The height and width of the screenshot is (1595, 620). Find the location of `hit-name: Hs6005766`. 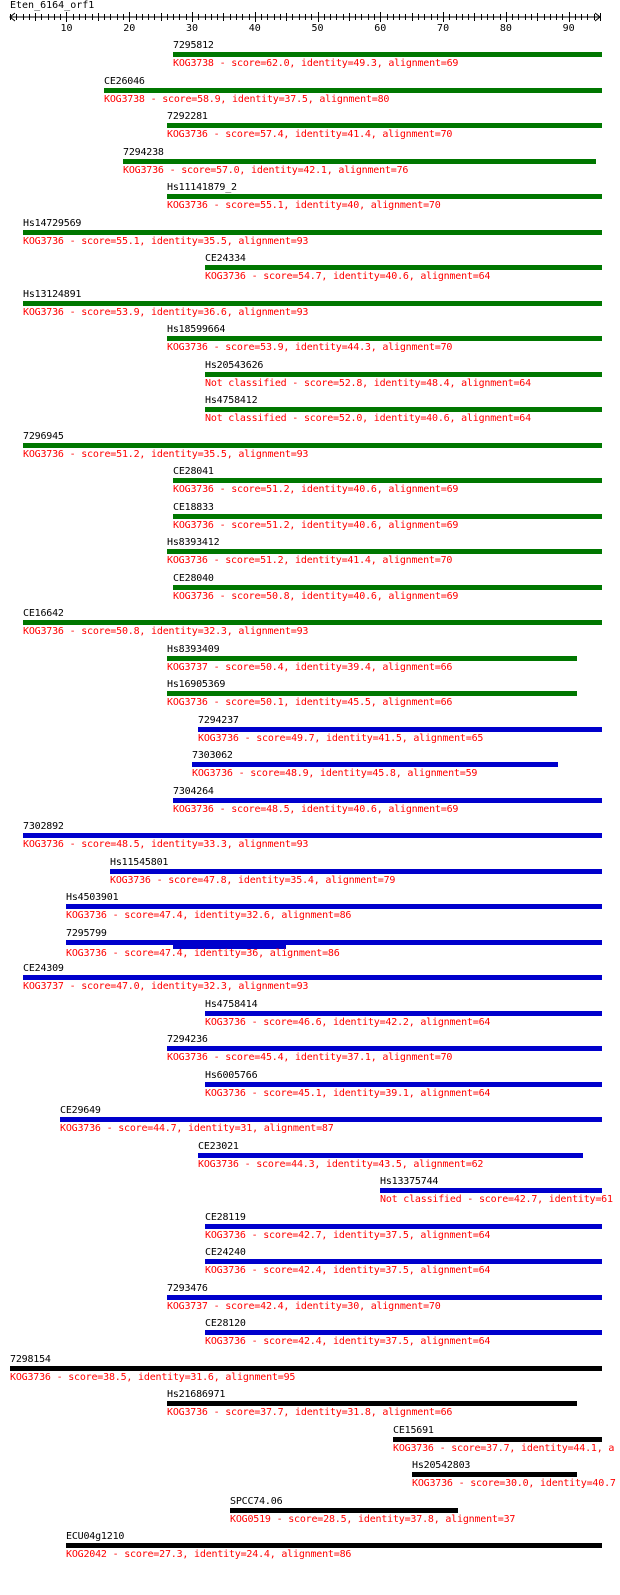

hit-name: Hs6005766 is located at coordinates (231, 1075).